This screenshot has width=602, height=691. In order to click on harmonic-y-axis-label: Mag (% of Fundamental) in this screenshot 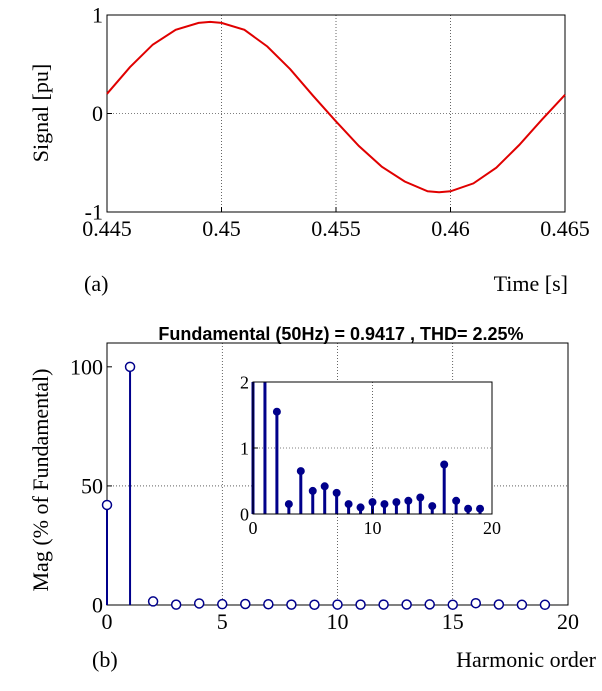, I will do `click(40, 480)`.